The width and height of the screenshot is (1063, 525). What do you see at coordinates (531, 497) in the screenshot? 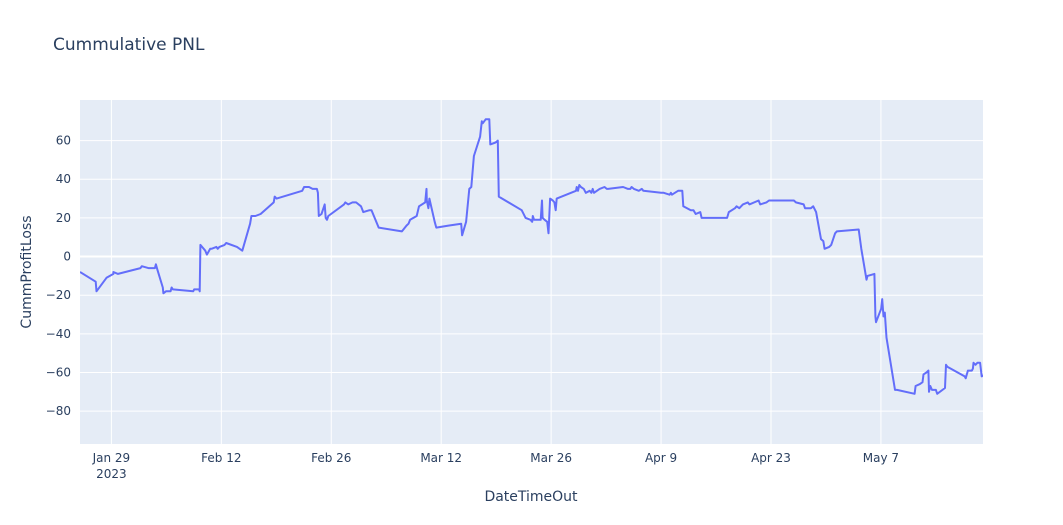
I see `x-axis-title: DateTimeOut` at bounding box center [531, 497].